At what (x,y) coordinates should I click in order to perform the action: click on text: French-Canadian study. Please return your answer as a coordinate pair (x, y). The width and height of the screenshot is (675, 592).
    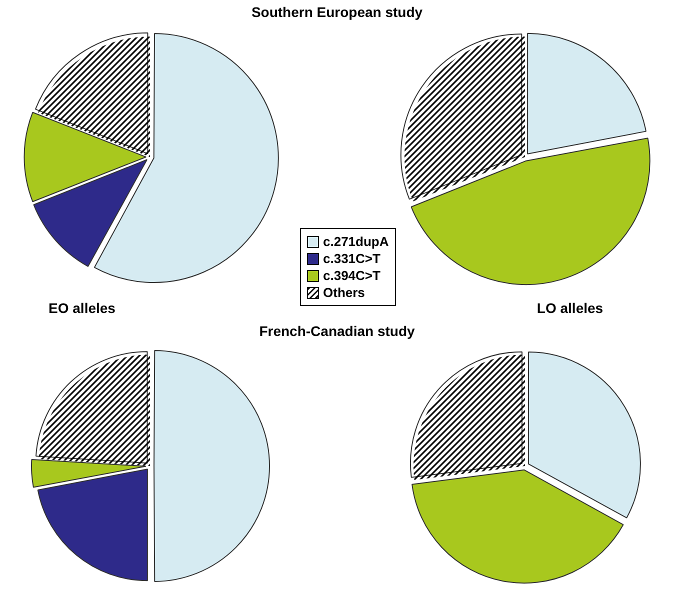
    Looking at the image, I should click on (337, 331).